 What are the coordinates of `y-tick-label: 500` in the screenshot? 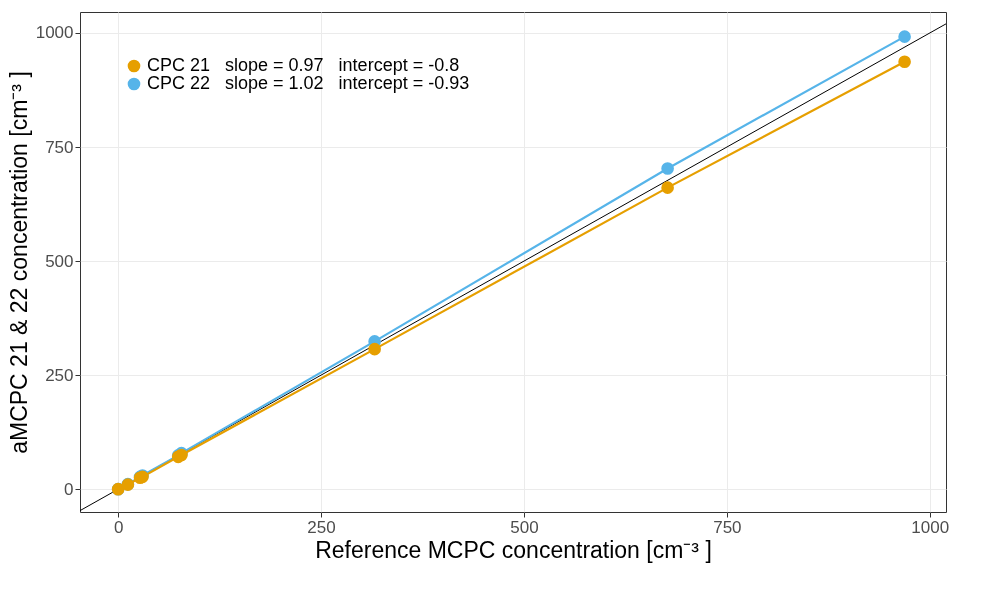 It's located at (59, 261).